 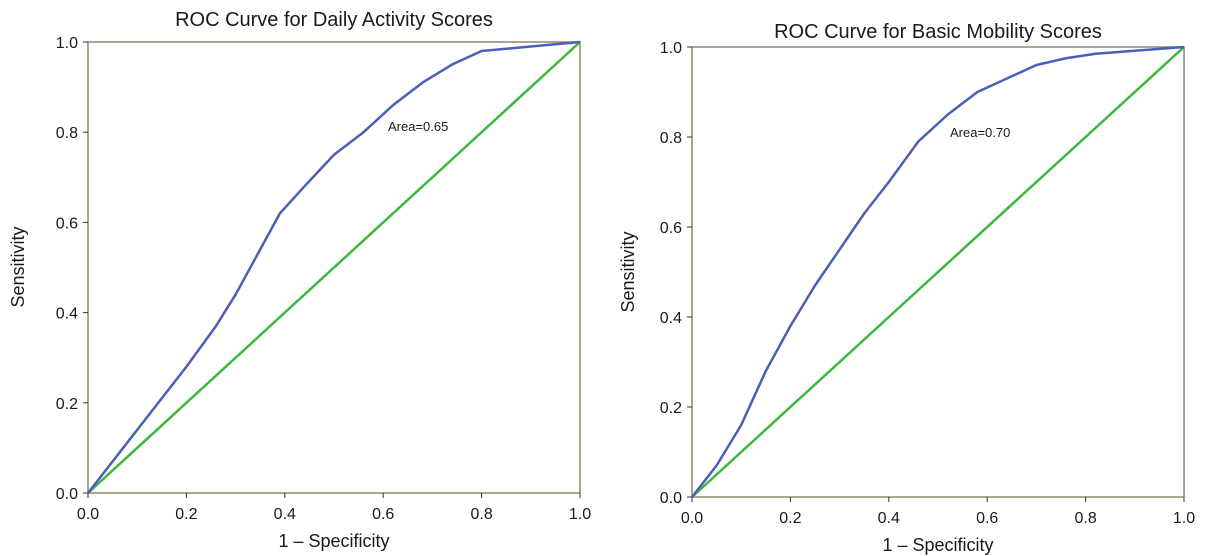 I want to click on auc-annotation: Area=0.70, so click(x=980, y=132).